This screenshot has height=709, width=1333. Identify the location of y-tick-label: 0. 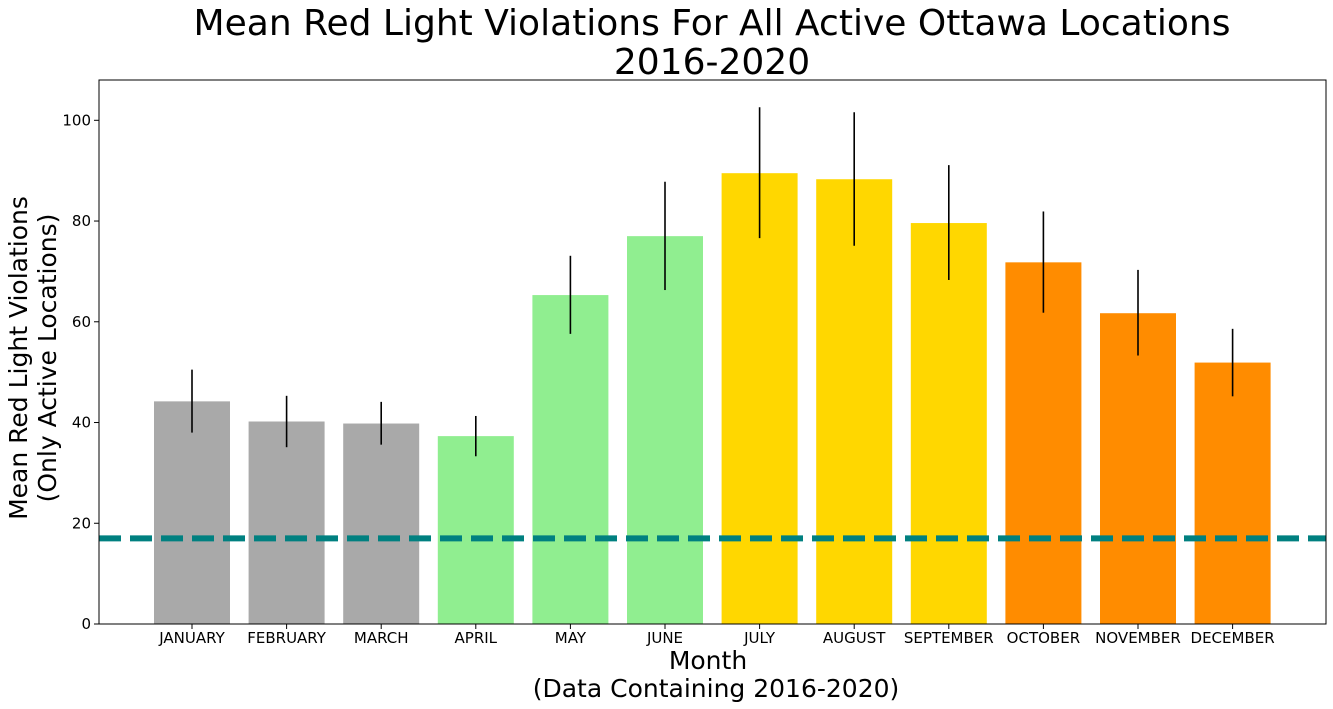
(86, 624).